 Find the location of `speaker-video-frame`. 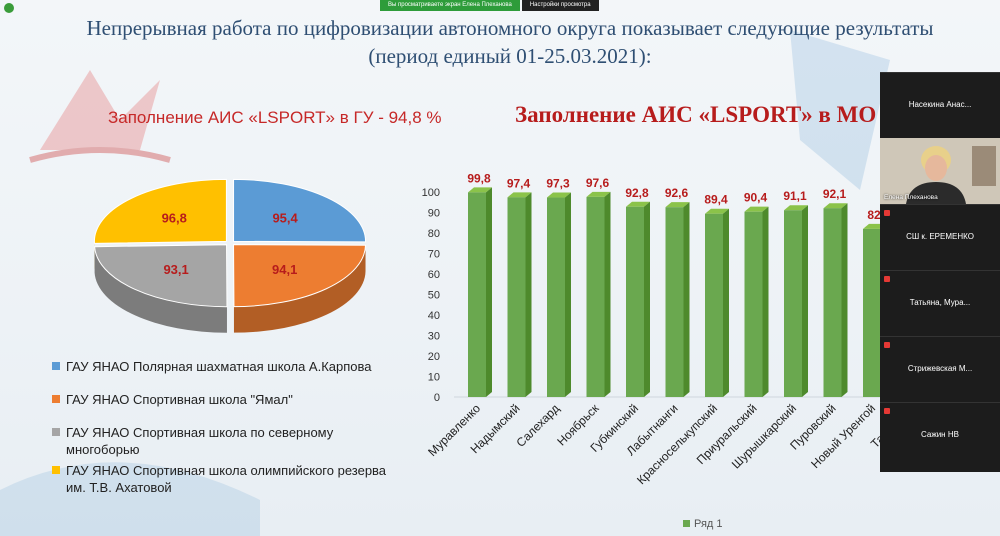

speaker-video-frame is located at coordinates (940, 171).